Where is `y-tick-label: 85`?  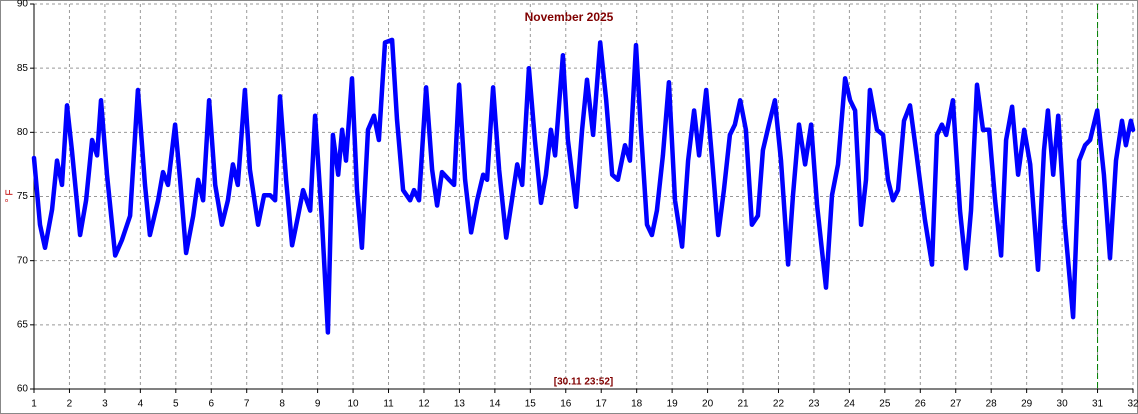 y-tick-label: 85 is located at coordinates (23, 68).